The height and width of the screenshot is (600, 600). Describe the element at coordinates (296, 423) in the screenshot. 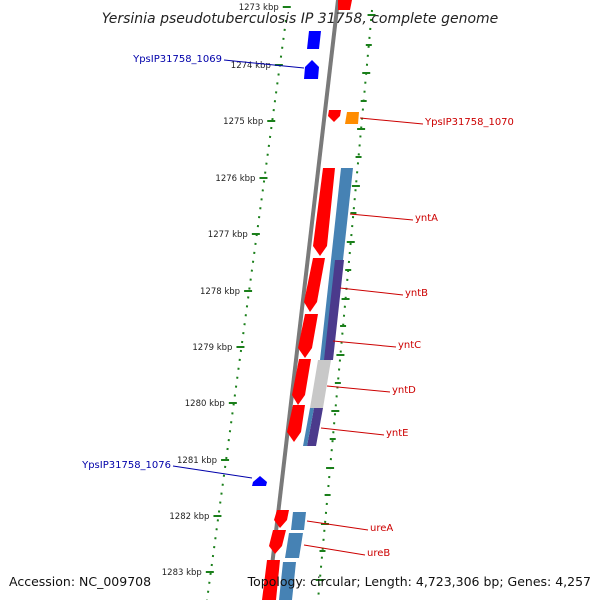

I see `cds-yntE` at that location.